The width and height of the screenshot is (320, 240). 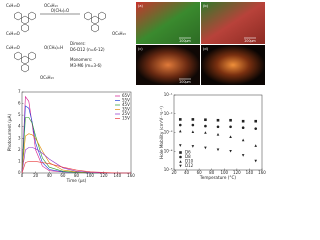 I want to click on structure-label: Dimers:, so click(x=78, y=43).